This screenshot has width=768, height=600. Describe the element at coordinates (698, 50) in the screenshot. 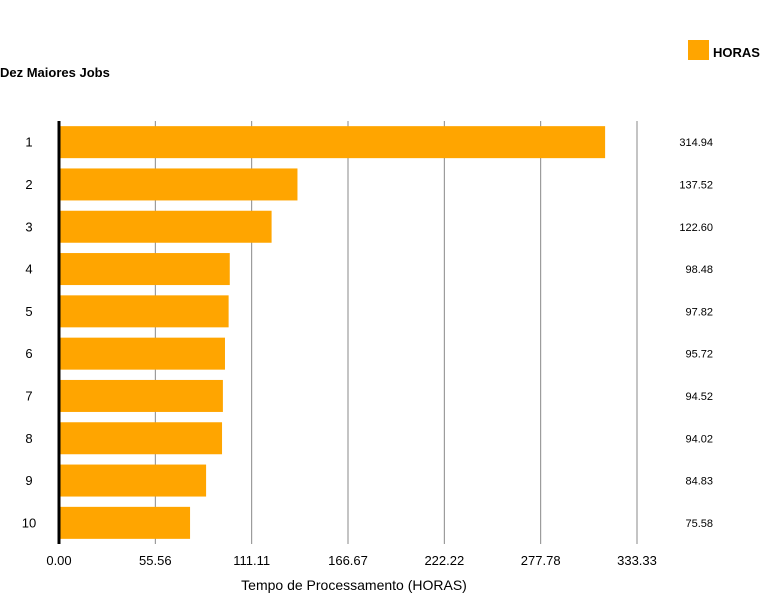

I see `legend-swatch` at that location.